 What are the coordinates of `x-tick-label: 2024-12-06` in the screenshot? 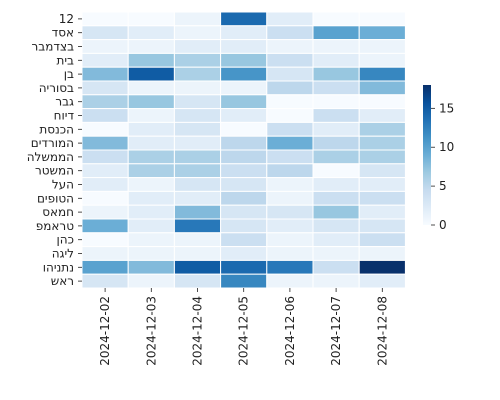 It's located at (290, 331).